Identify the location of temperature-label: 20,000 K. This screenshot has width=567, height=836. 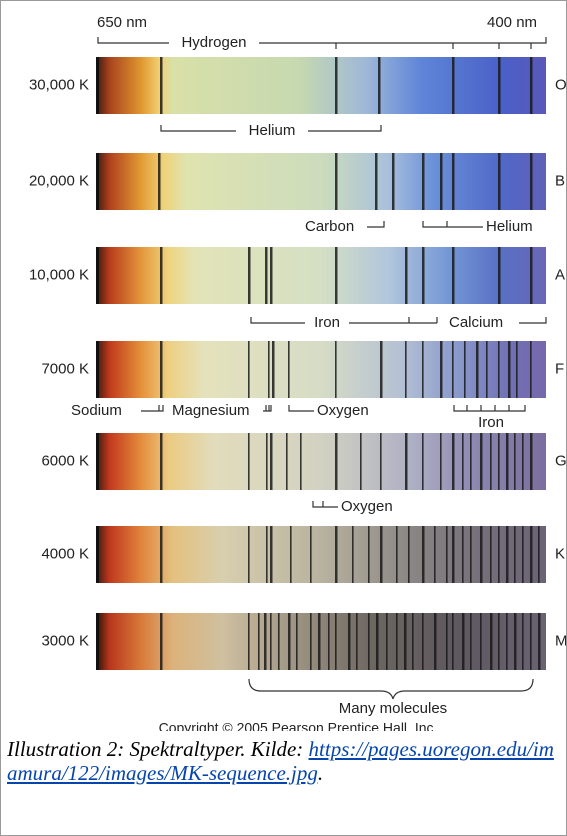
(59, 180).